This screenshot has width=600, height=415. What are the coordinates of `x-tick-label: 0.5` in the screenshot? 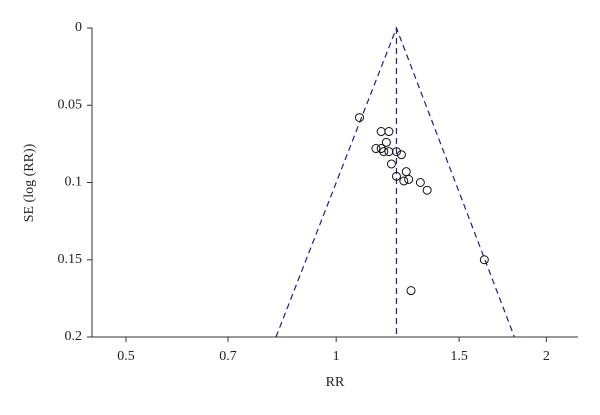 It's located at (126, 356).